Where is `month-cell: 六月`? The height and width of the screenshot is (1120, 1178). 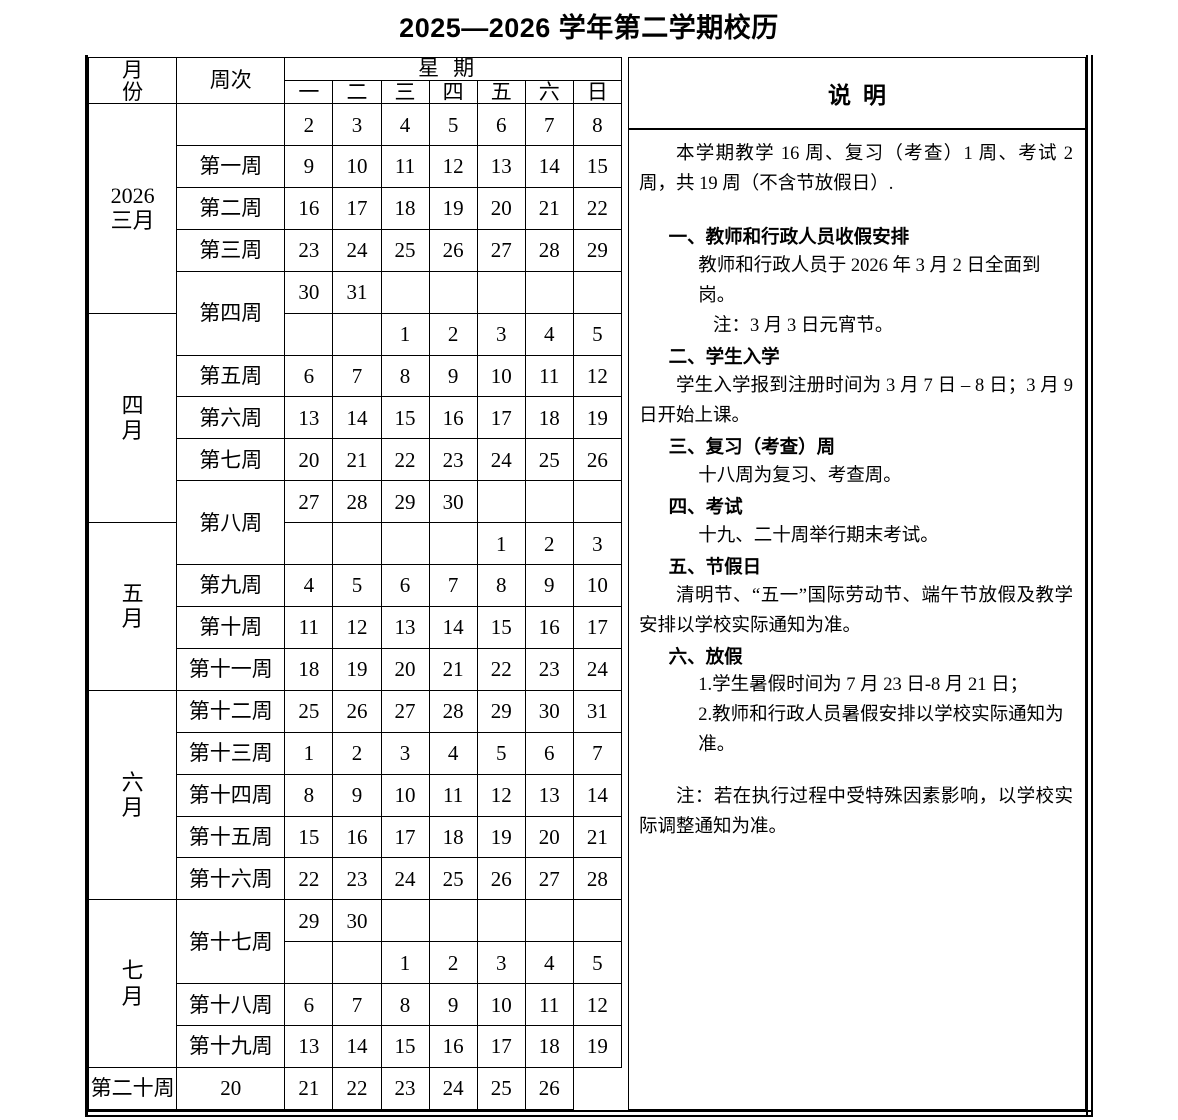 month-cell: 六月 is located at coordinates (132, 795).